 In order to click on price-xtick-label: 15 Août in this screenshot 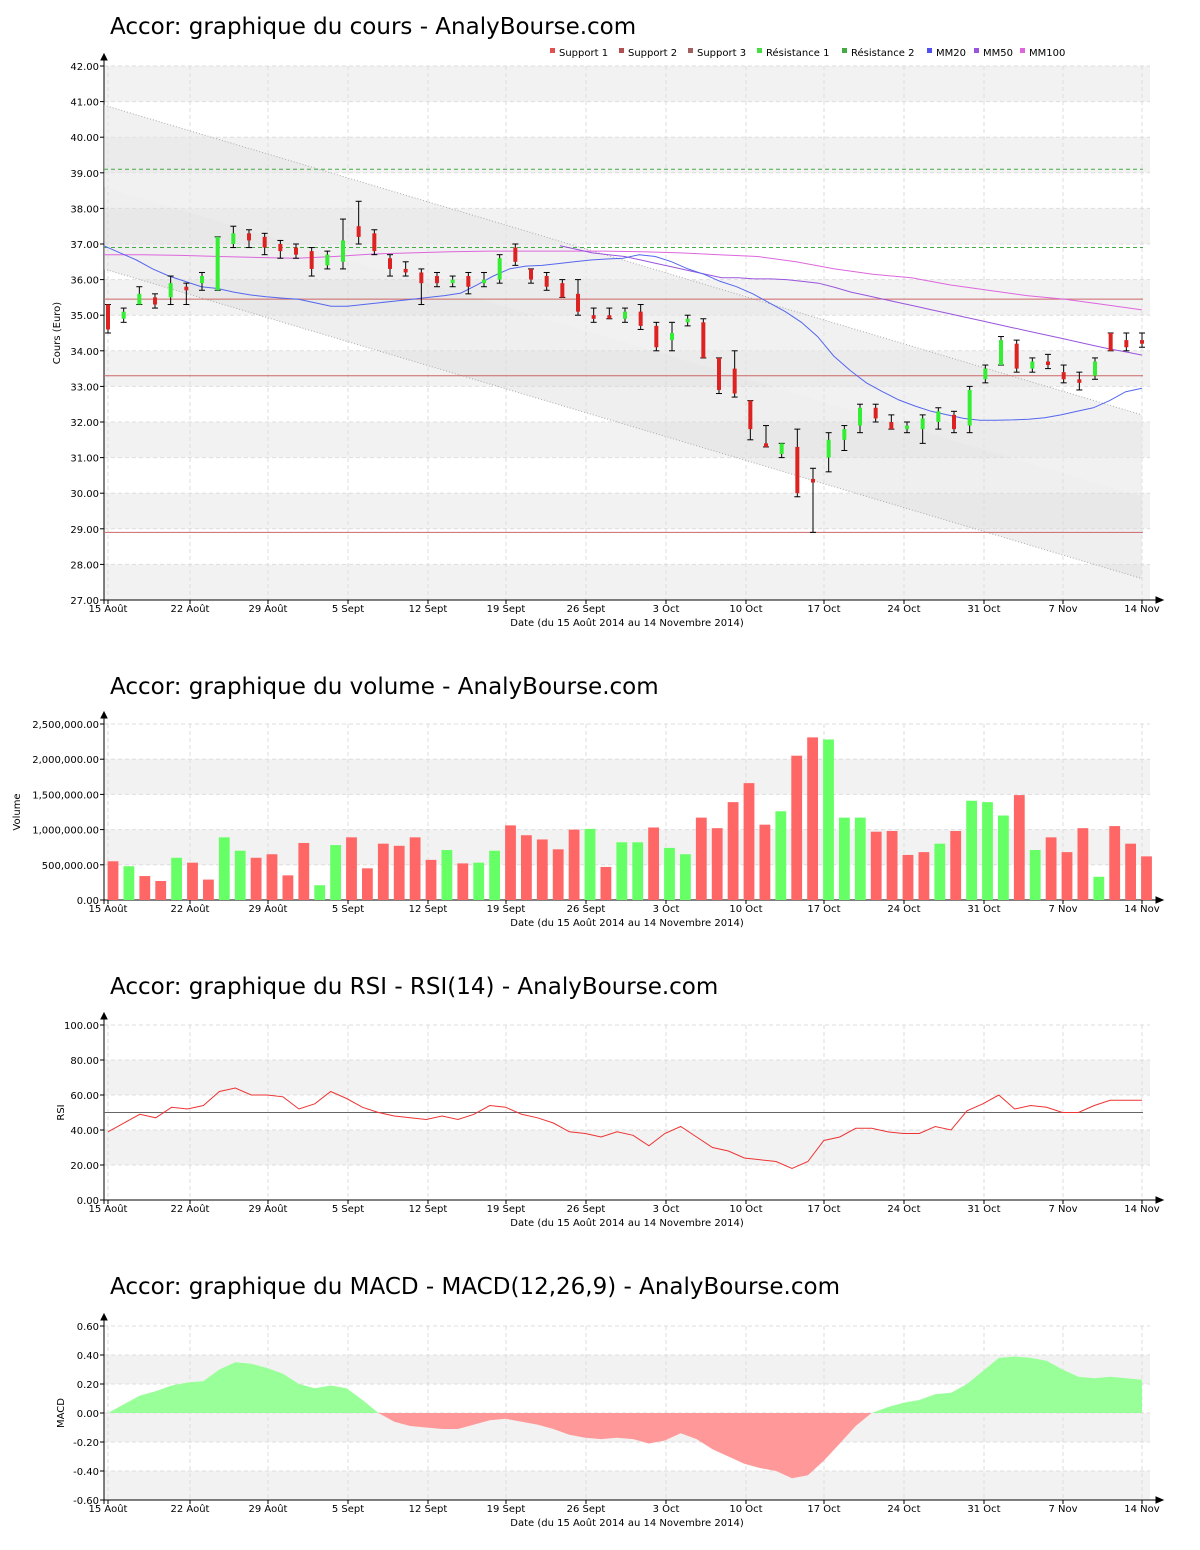, I will do `click(108, 609)`.